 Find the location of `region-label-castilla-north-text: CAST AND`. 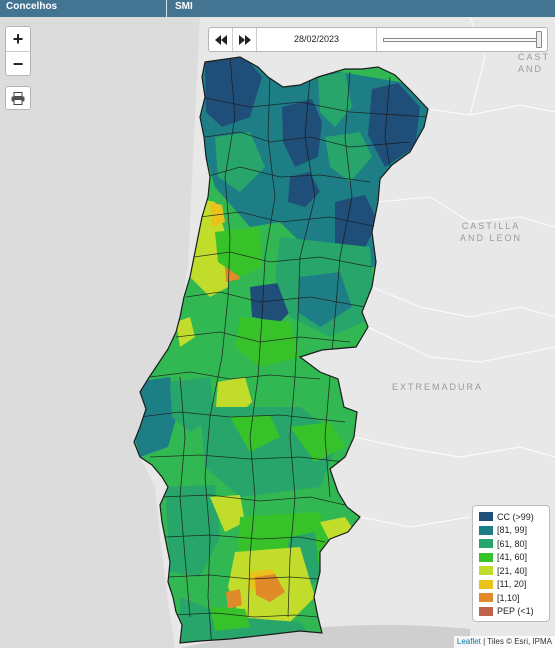

region-label-castilla-north-text: CAST AND is located at coordinates (534, 63).